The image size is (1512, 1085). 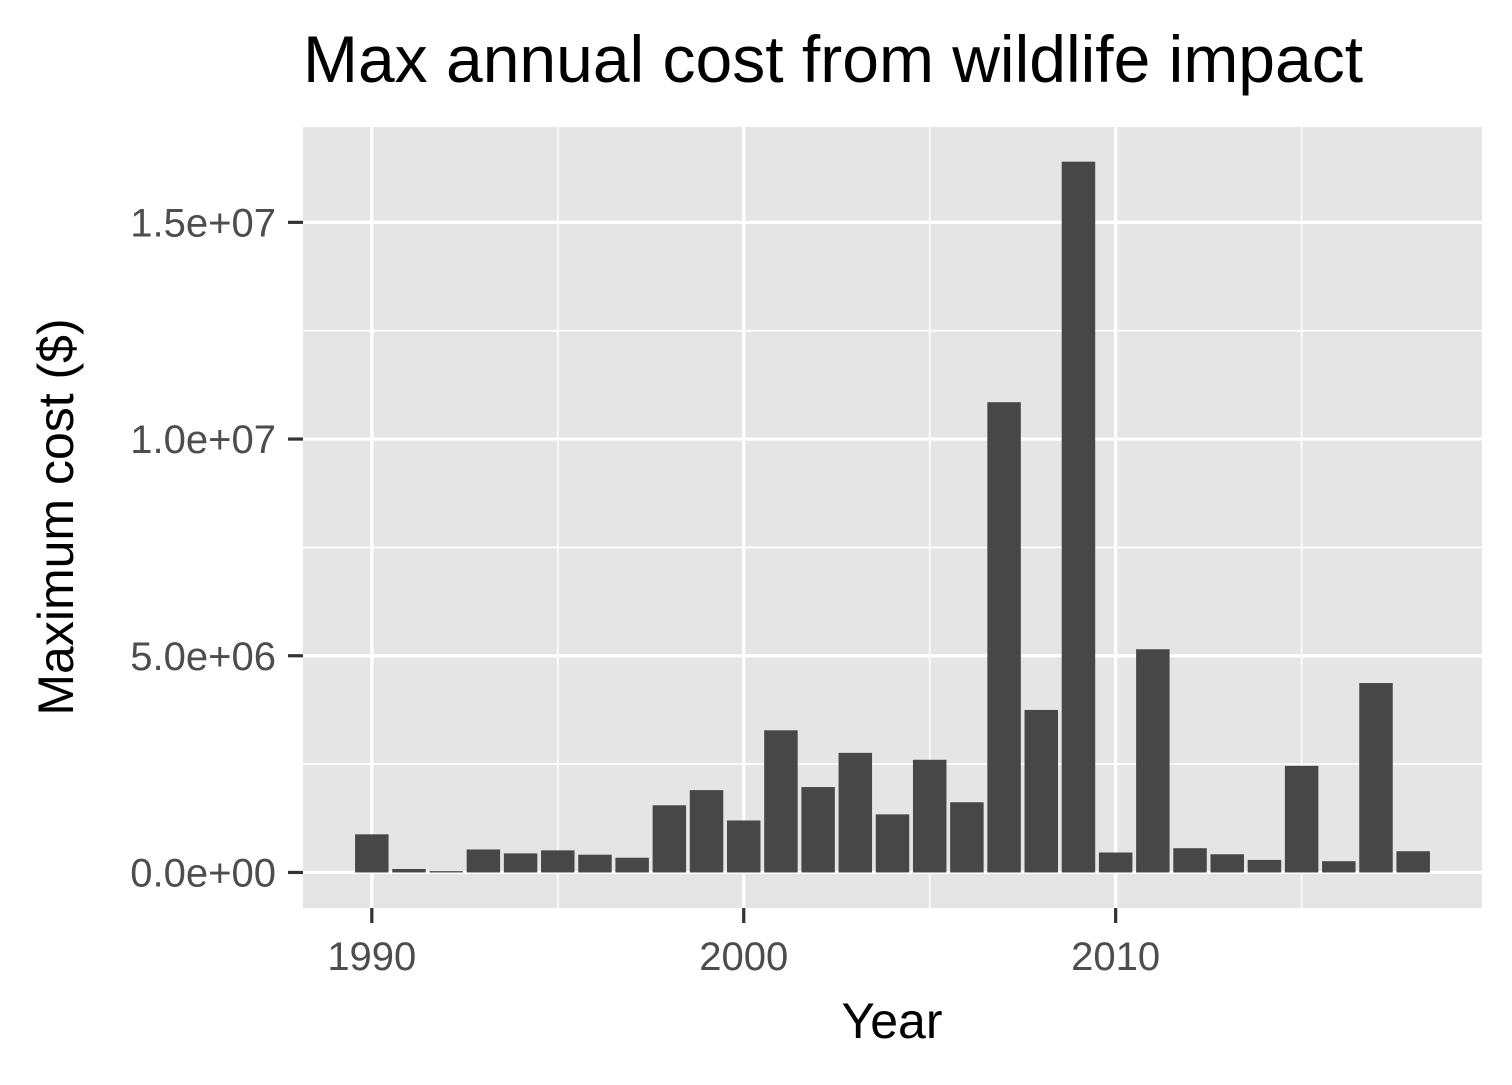 What do you see at coordinates (1227, 863) in the screenshot?
I see `bar-2013` at bounding box center [1227, 863].